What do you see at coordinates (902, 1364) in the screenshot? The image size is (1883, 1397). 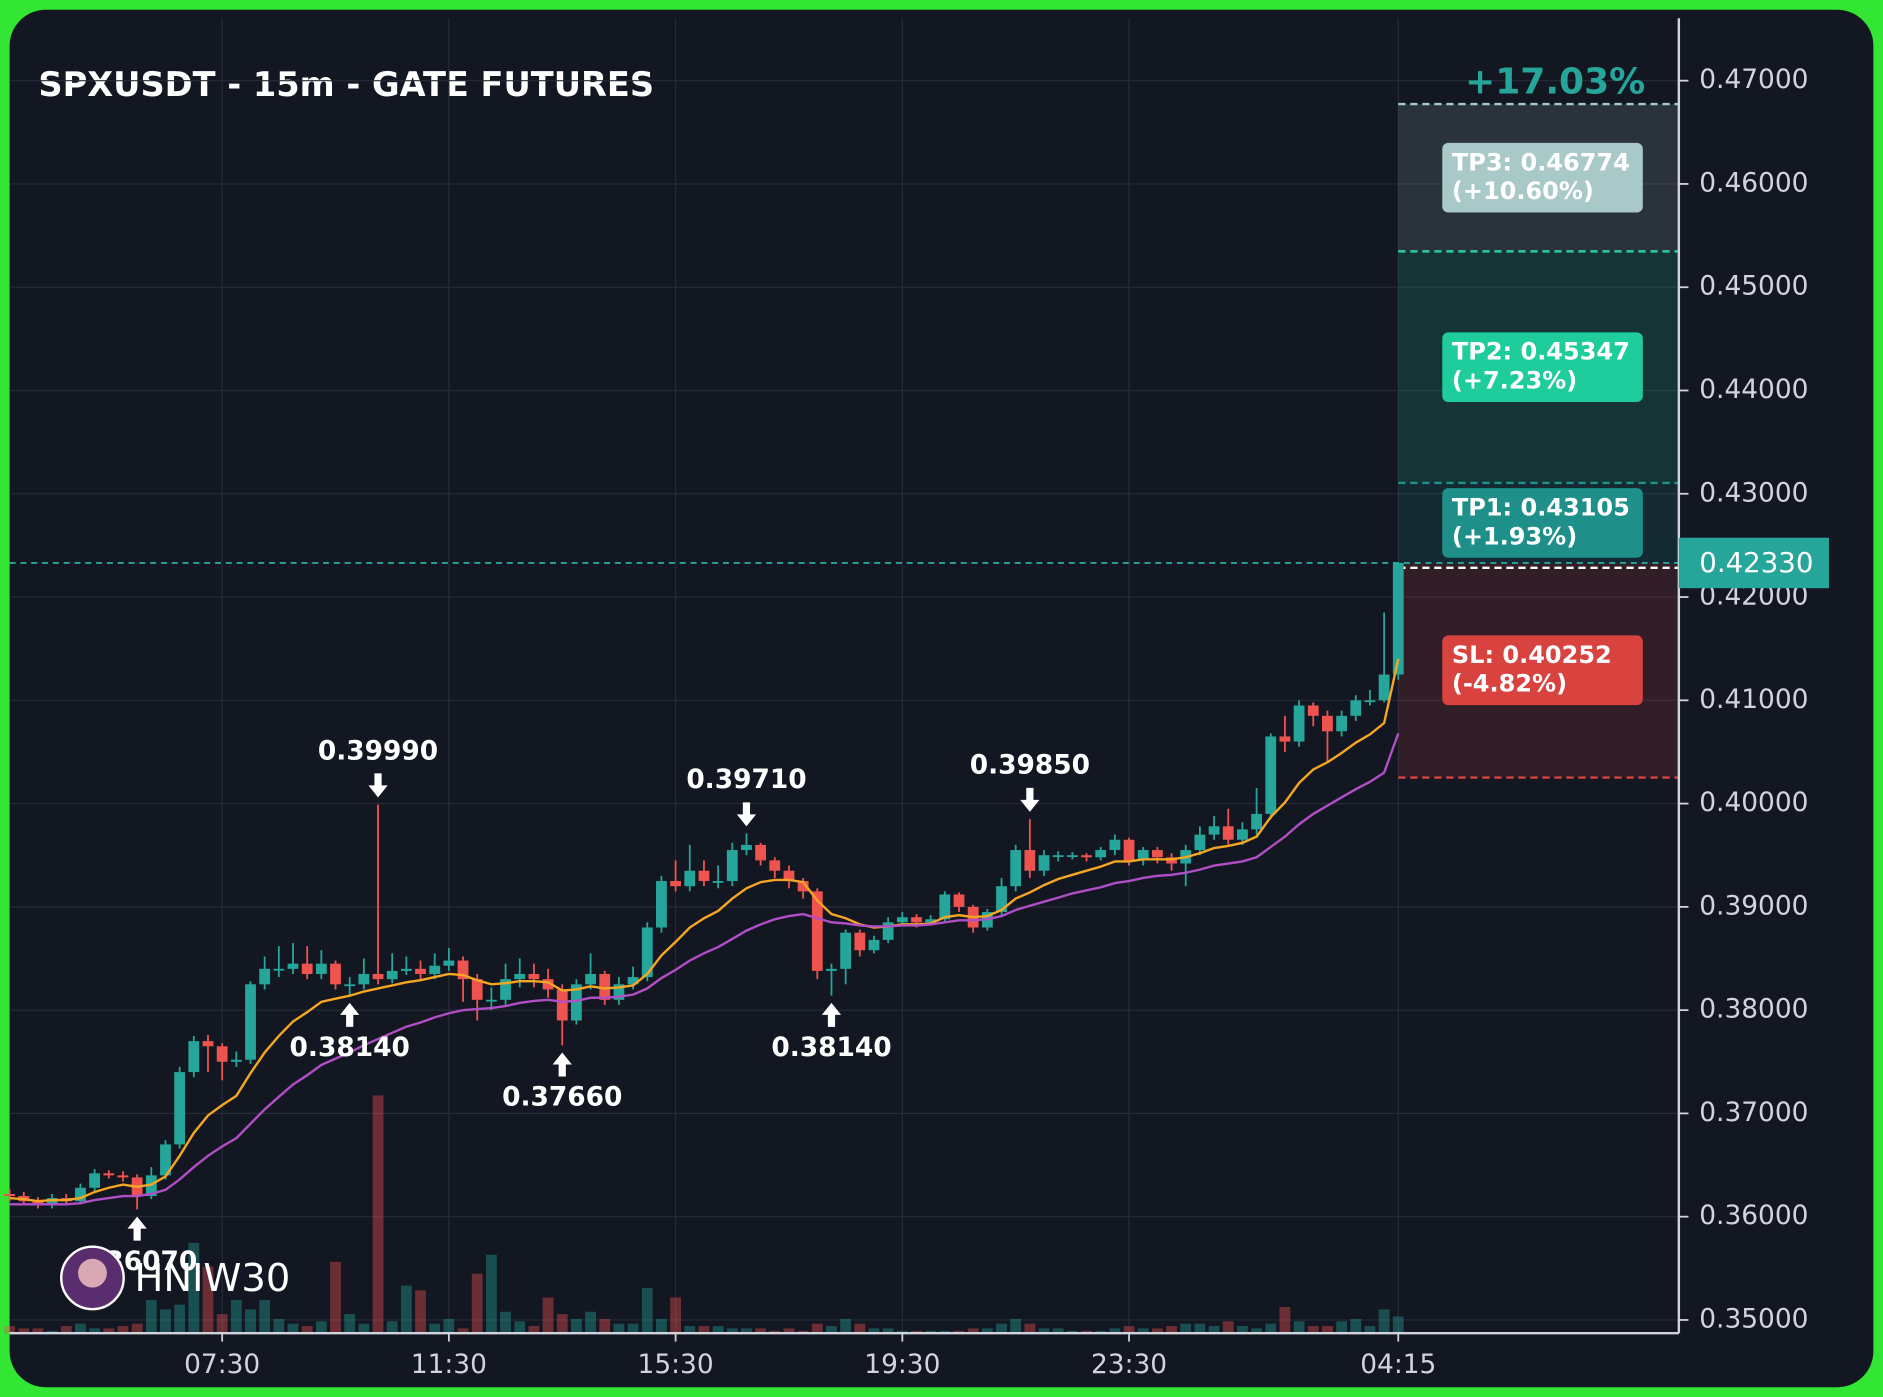 I see `x-tick-label: 19:30` at bounding box center [902, 1364].